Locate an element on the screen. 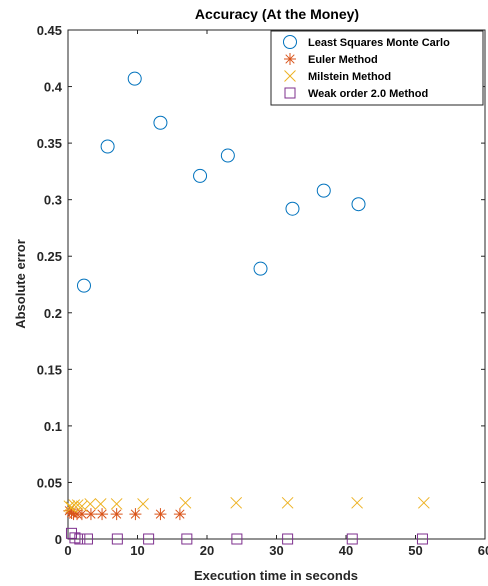 This screenshot has height=586, width=488. legend-label: Milstein Method is located at coordinates (349, 77).